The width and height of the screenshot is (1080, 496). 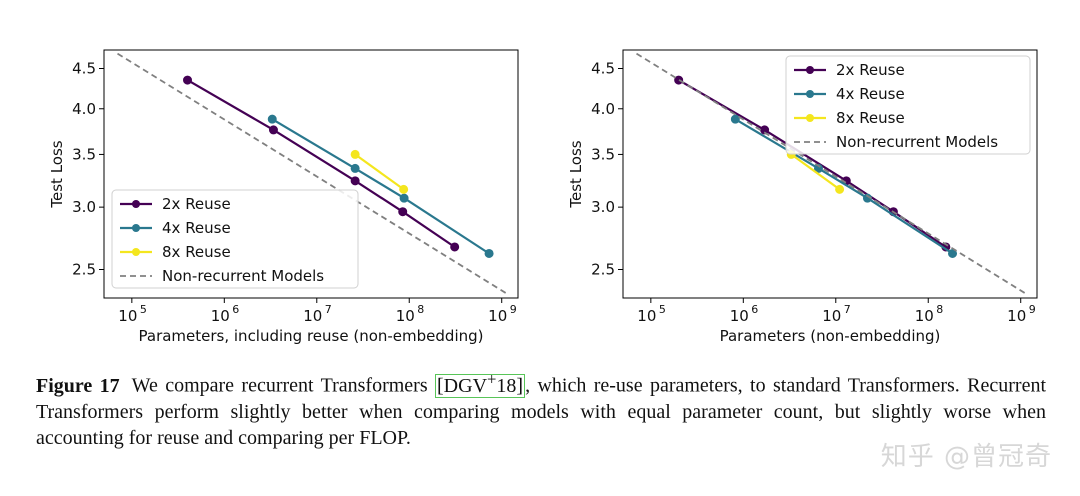 I want to click on citation-text: [DGV, so click(x=462, y=385).